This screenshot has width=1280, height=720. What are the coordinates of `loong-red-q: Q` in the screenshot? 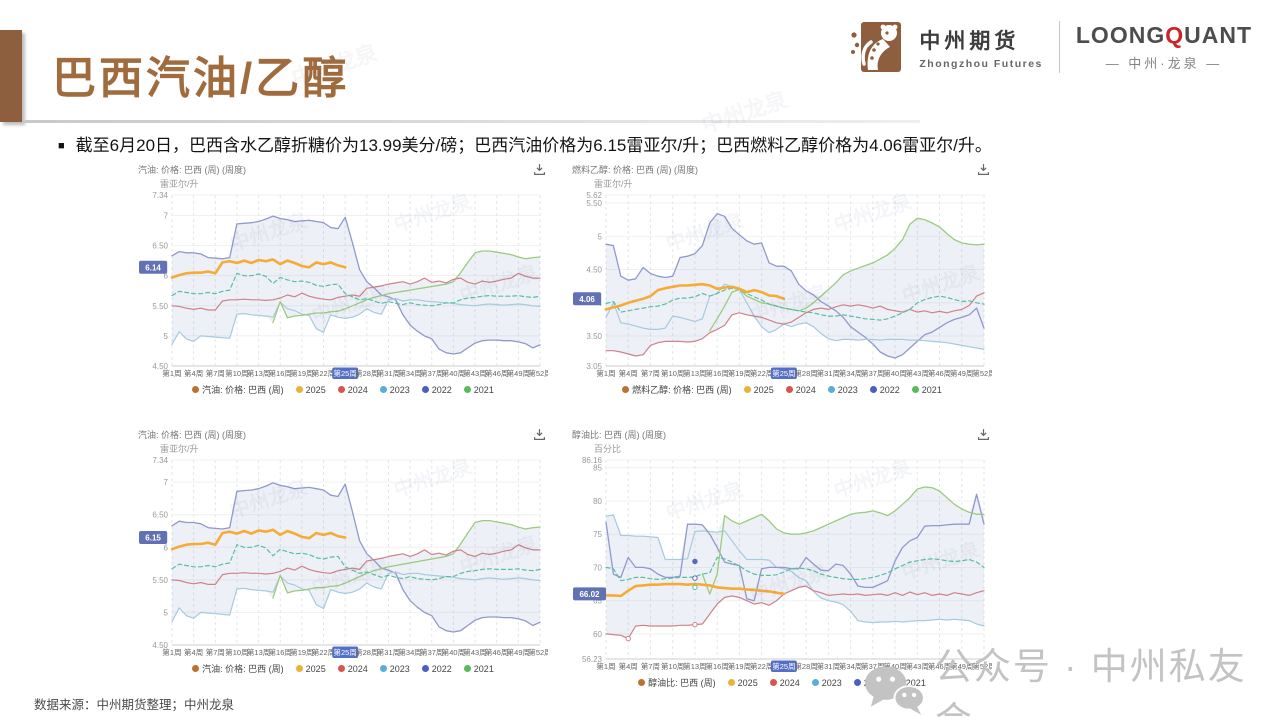 It's located at (1175, 35).